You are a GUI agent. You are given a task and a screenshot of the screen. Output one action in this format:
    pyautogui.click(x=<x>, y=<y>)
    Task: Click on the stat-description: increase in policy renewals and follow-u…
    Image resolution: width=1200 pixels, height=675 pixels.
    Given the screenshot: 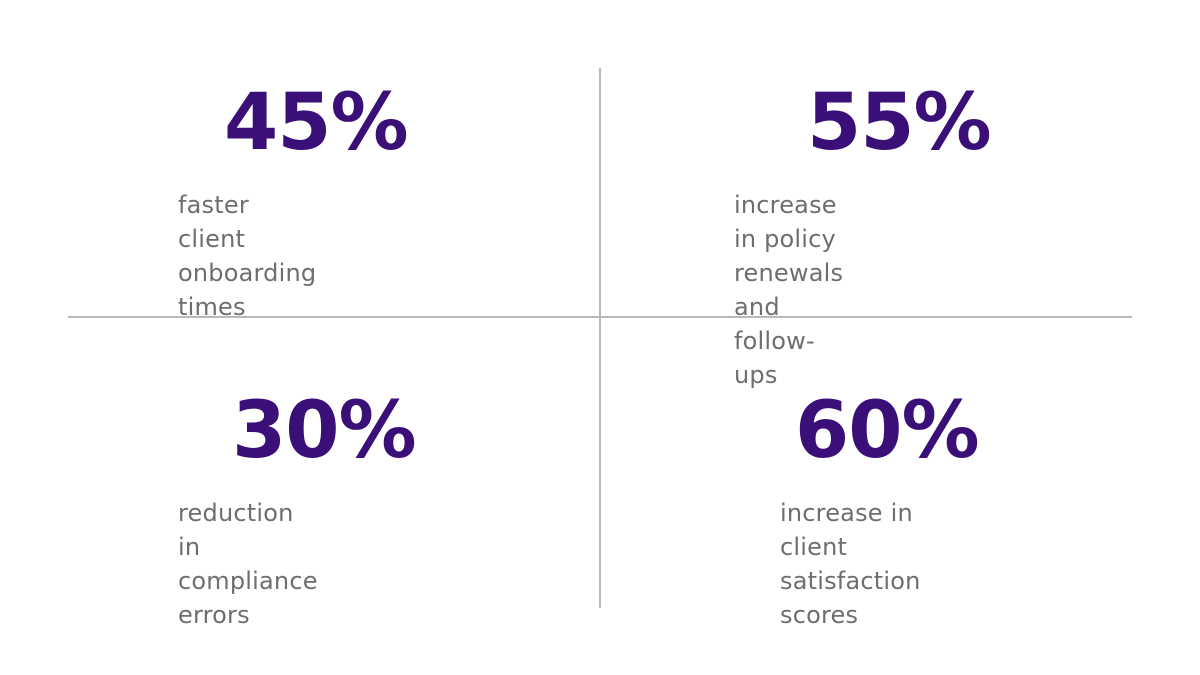 What is the action you would take?
    pyautogui.click(x=788, y=290)
    